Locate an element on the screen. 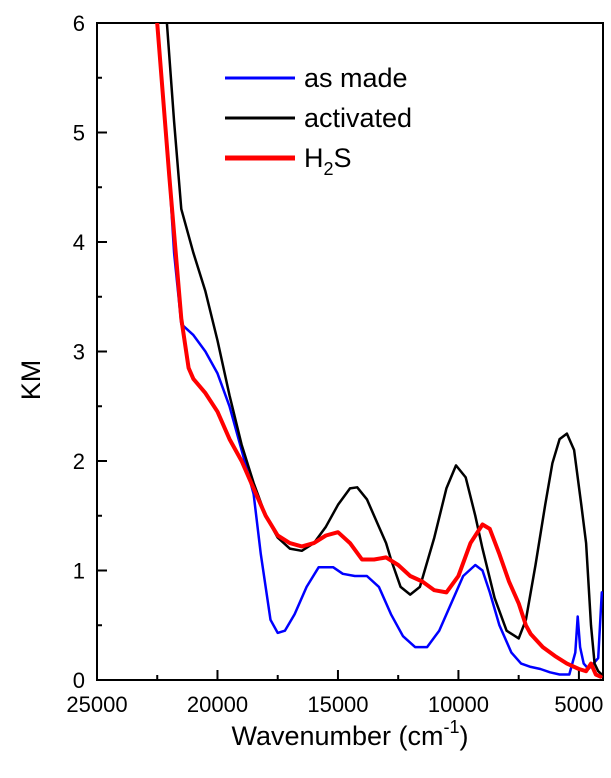 Image resolution: width=611 pixels, height=778 pixels. legend-label-h2s-tail: S is located at coordinates (343, 158).